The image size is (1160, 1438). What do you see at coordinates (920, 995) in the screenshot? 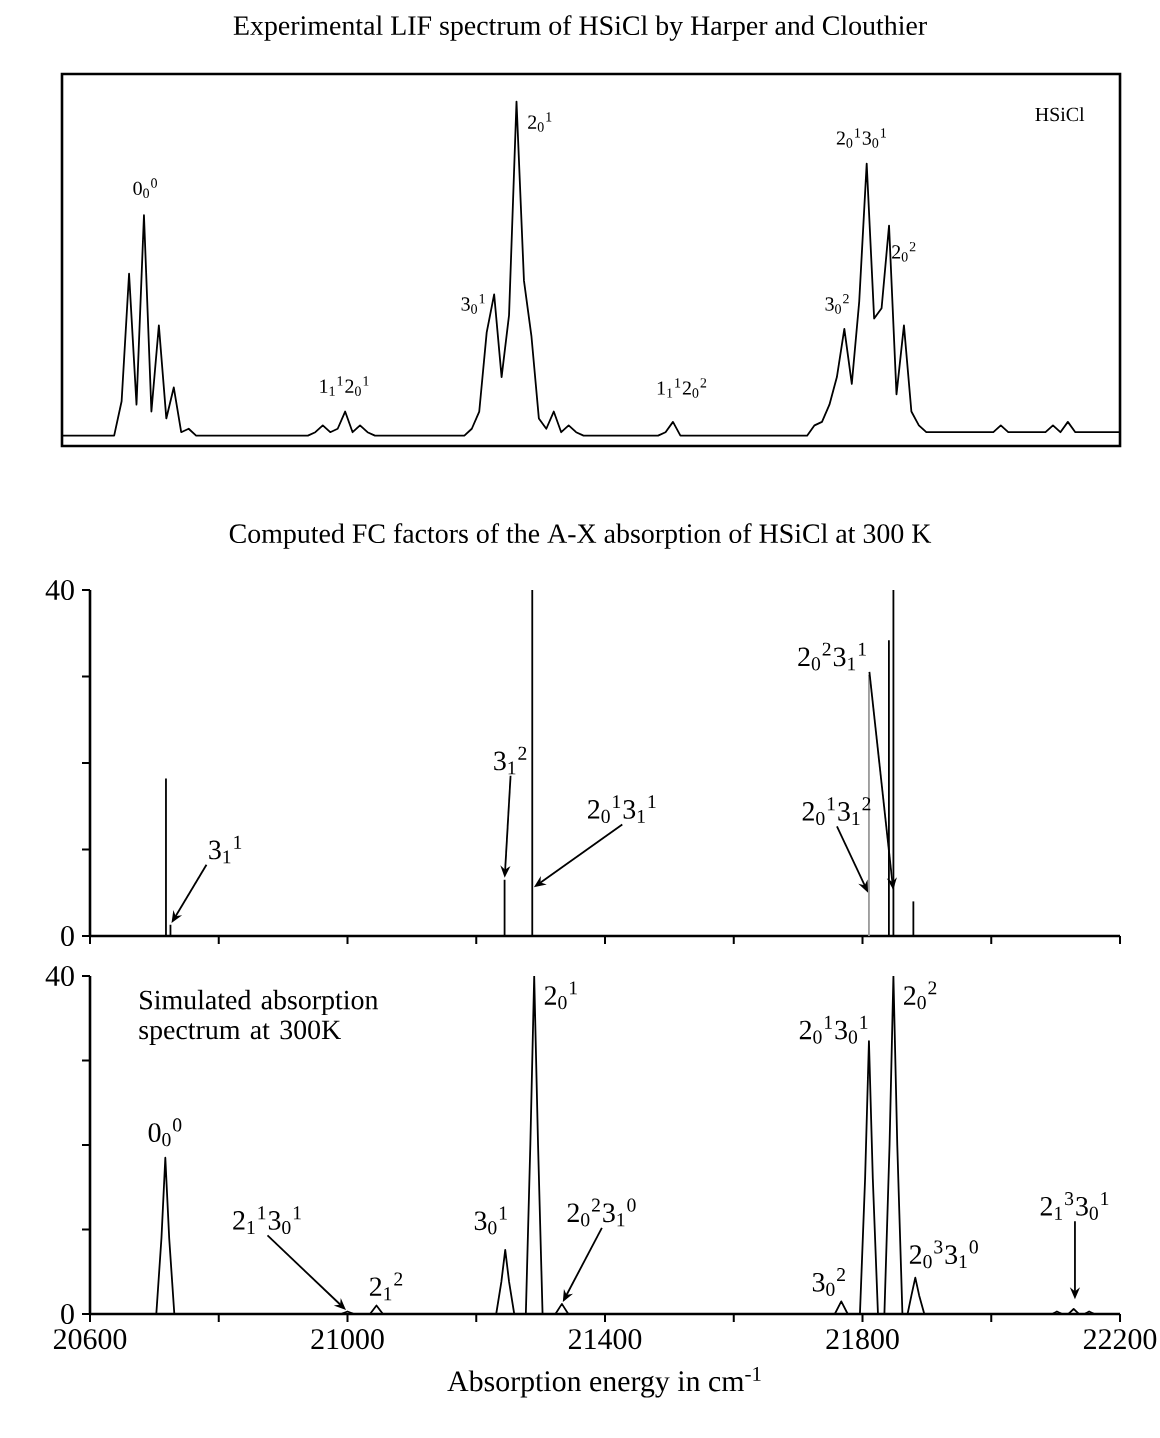
I see `annotation: 2$_{0}$2` at bounding box center [920, 995].